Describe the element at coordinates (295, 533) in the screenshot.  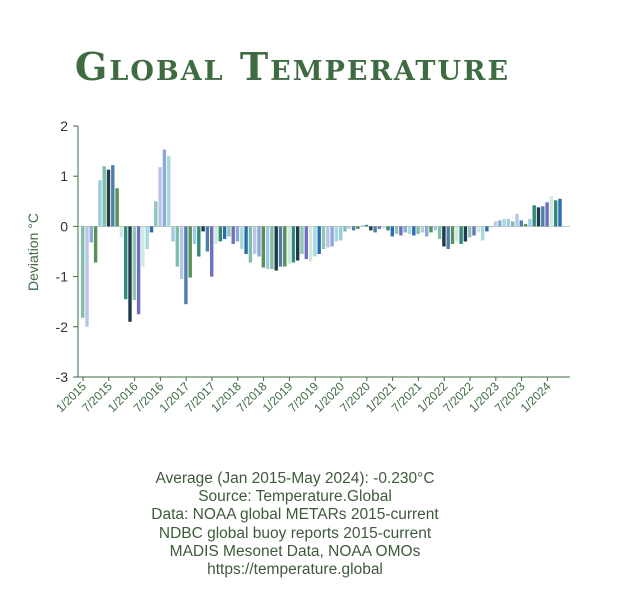
I see `data-text-2: NDBC global buoy reports 2015-current` at that location.